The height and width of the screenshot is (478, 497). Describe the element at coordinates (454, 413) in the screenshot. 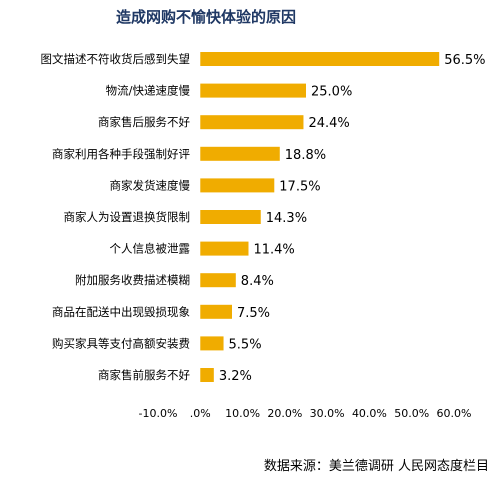

I see `x-tick-label: 60.0%` at that location.